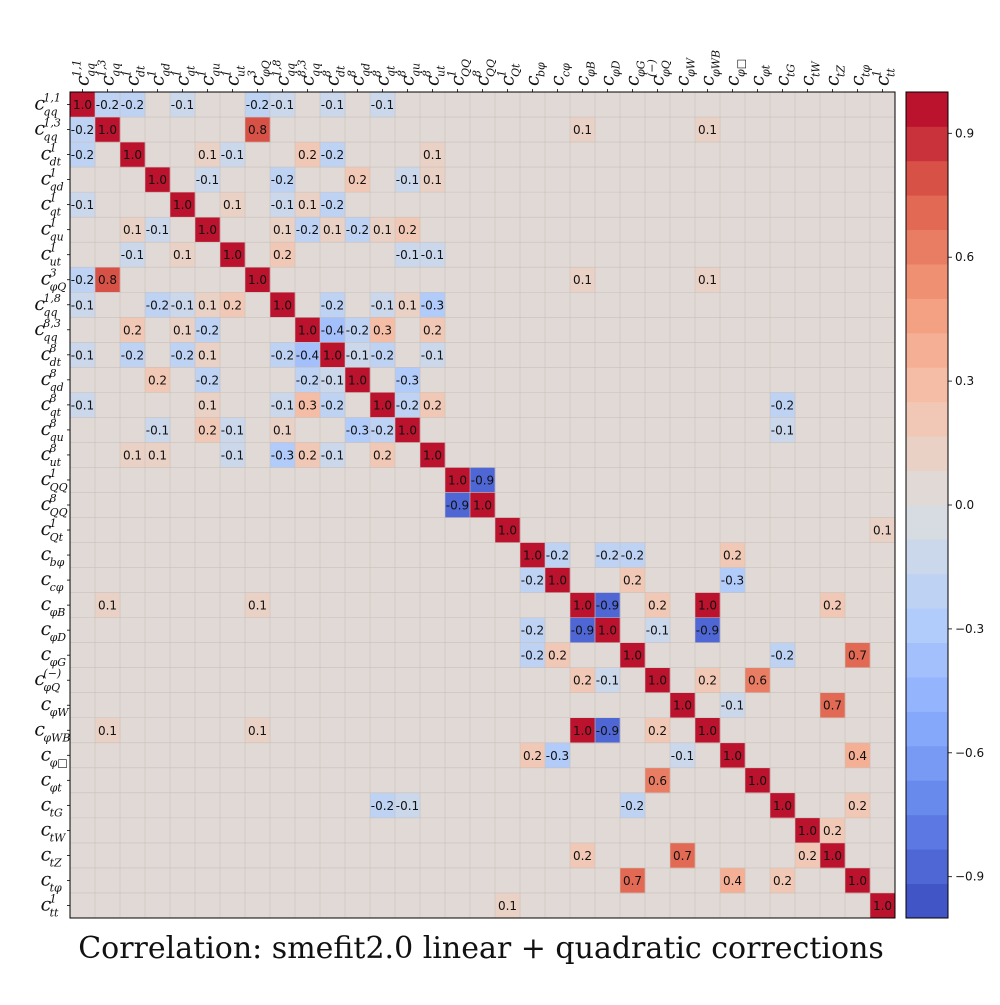 Image resolution: width=1000 pixels, height=1005 pixels. Describe the element at coordinates (53, 556) in the screenshot. I see `tick-label: cbφ` at that location.